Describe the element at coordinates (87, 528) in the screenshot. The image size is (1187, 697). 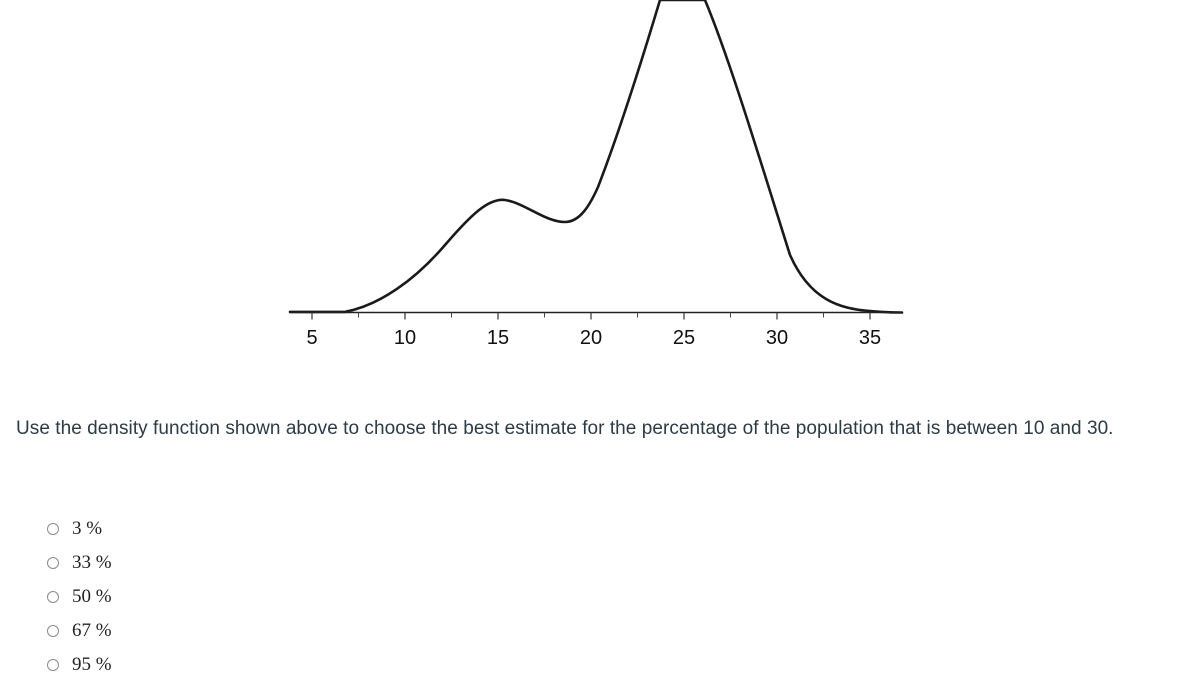
I see `answer-label: 3 %` at that location.